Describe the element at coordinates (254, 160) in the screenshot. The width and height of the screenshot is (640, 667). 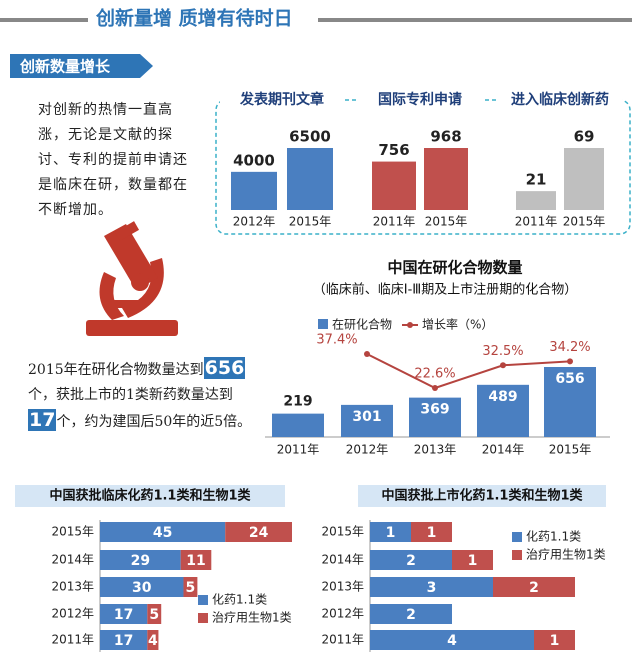
I see `value-label: 4000` at that location.